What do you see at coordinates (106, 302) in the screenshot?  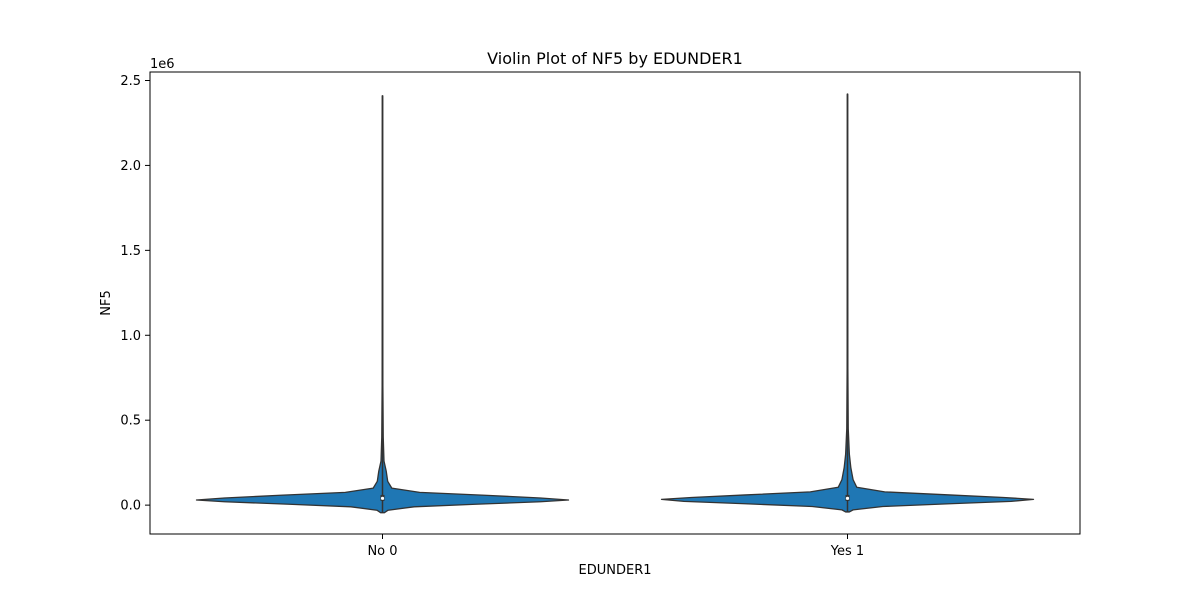 I see `y-axis-label: NF5` at bounding box center [106, 302].